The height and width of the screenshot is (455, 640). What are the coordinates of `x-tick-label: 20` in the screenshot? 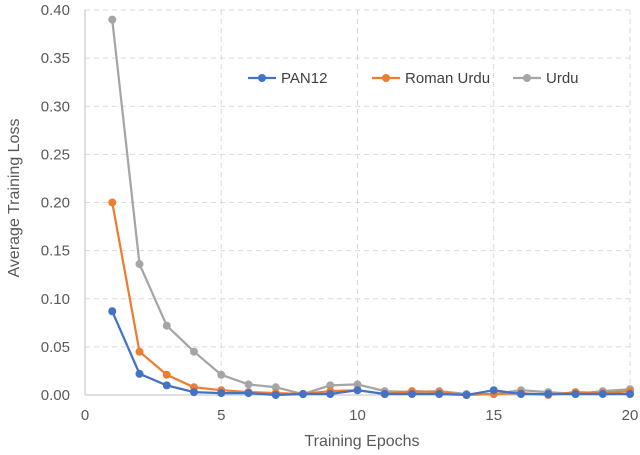 It's located at (630, 415).